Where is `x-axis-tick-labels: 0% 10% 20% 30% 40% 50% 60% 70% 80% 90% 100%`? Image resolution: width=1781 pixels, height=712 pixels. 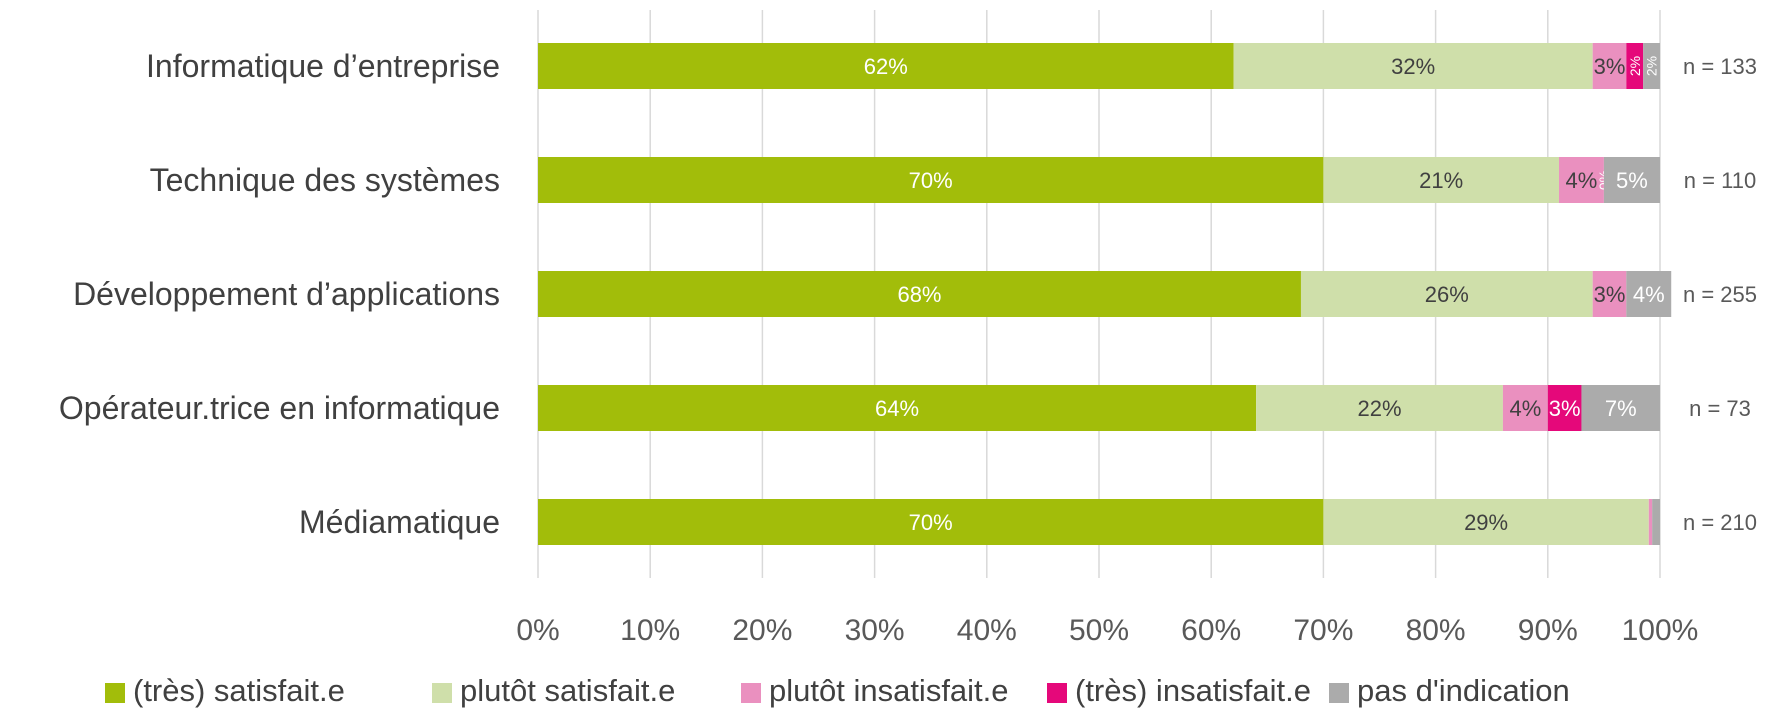 x-axis-tick-labels: 0% 10% 20% 30% 40% 50% 60% 70% 80% 90% 100% is located at coordinates (1107, 630).